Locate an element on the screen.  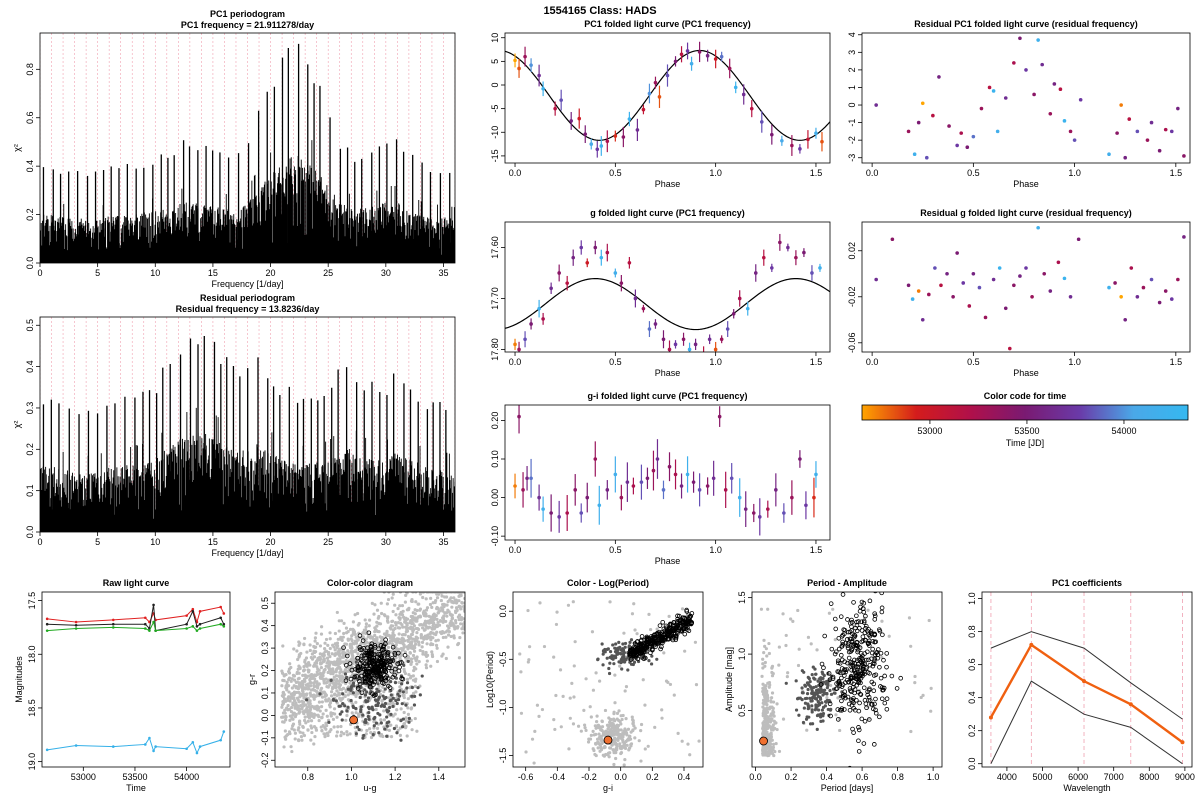
gi_folded-ytick-label: -0.10 is located at coordinates (495, 536).